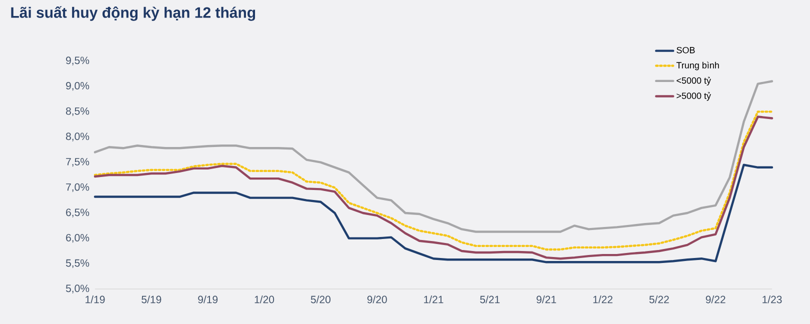 This screenshot has width=810, height=324. Describe the element at coordinates (208, 300) in the screenshot. I see `x-tick-label: 9/19` at that location.